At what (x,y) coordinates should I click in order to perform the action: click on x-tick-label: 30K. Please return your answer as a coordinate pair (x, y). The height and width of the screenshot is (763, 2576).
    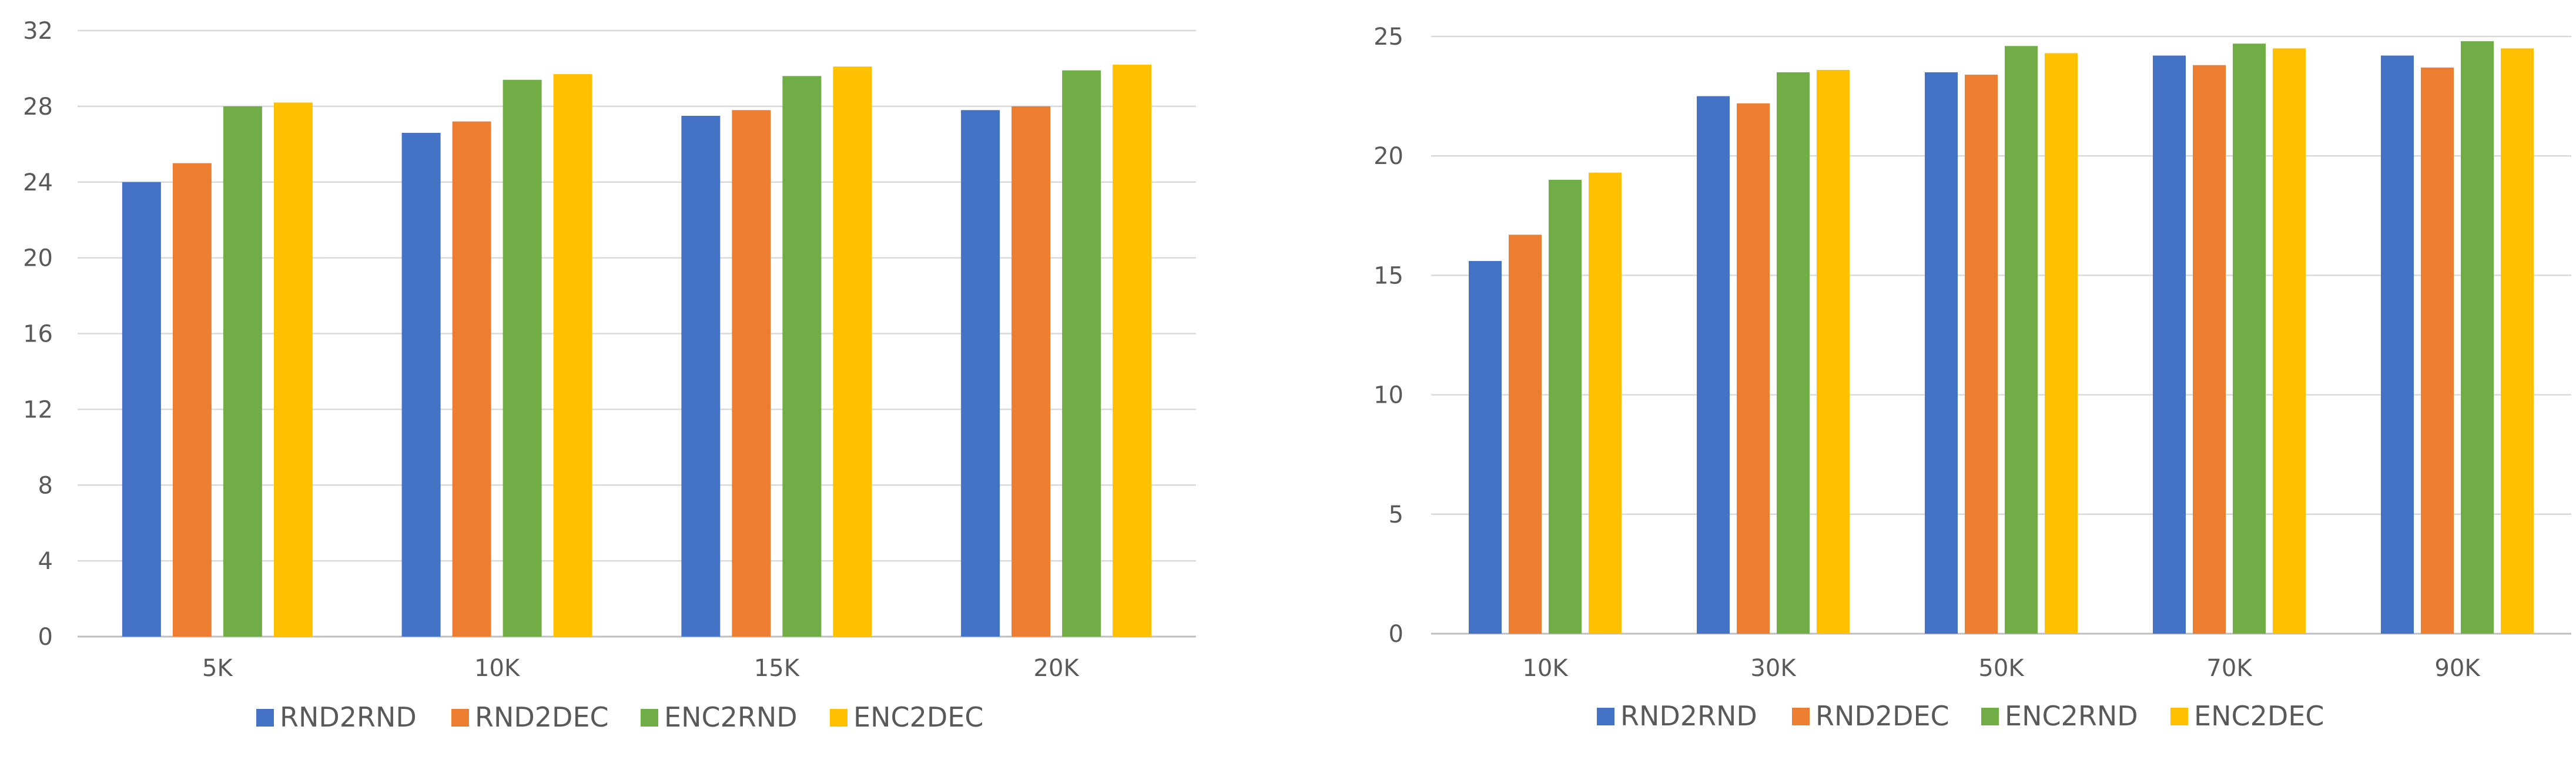
    Looking at the image, I should click on (1773, 668).